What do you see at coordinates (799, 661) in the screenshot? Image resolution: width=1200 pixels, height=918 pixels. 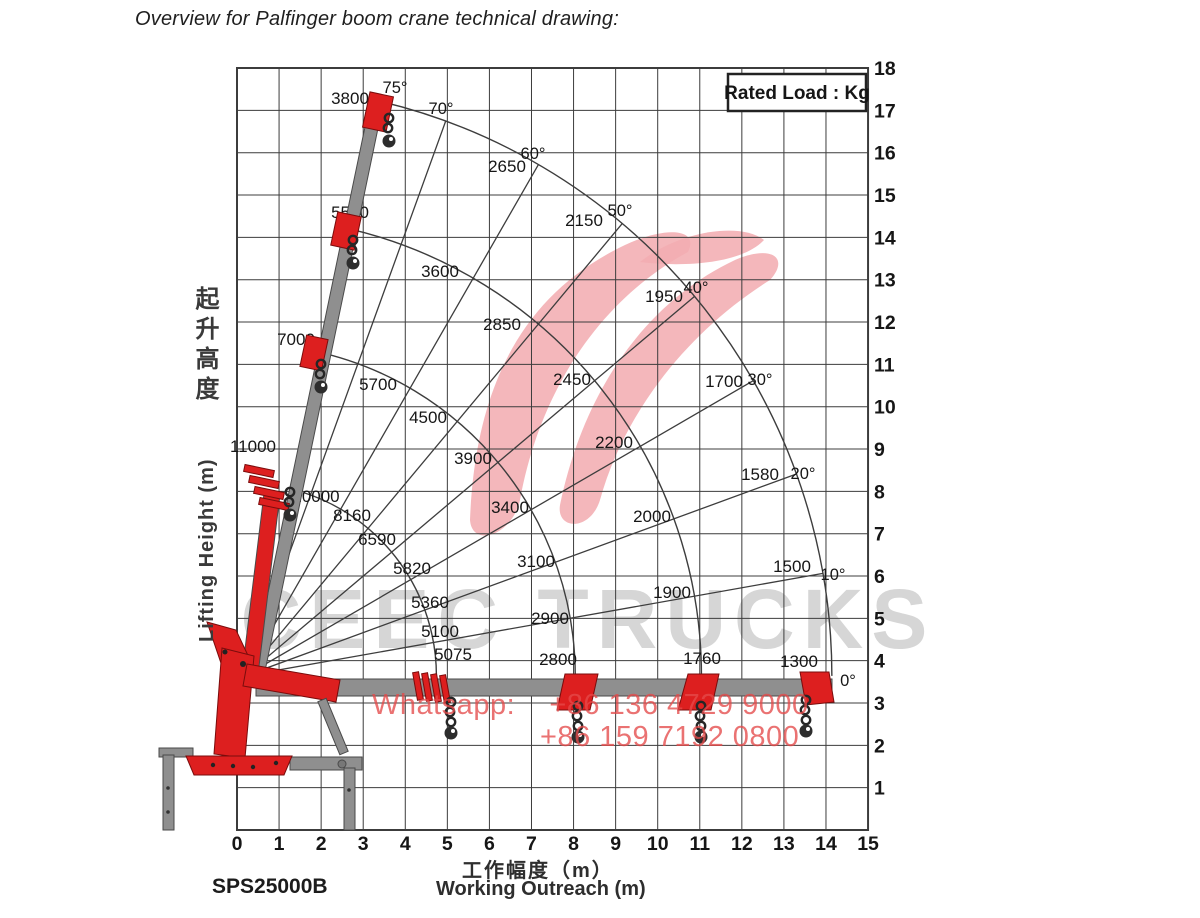 I see `load-label-1300: 1300` at bounding box center [799, 661].